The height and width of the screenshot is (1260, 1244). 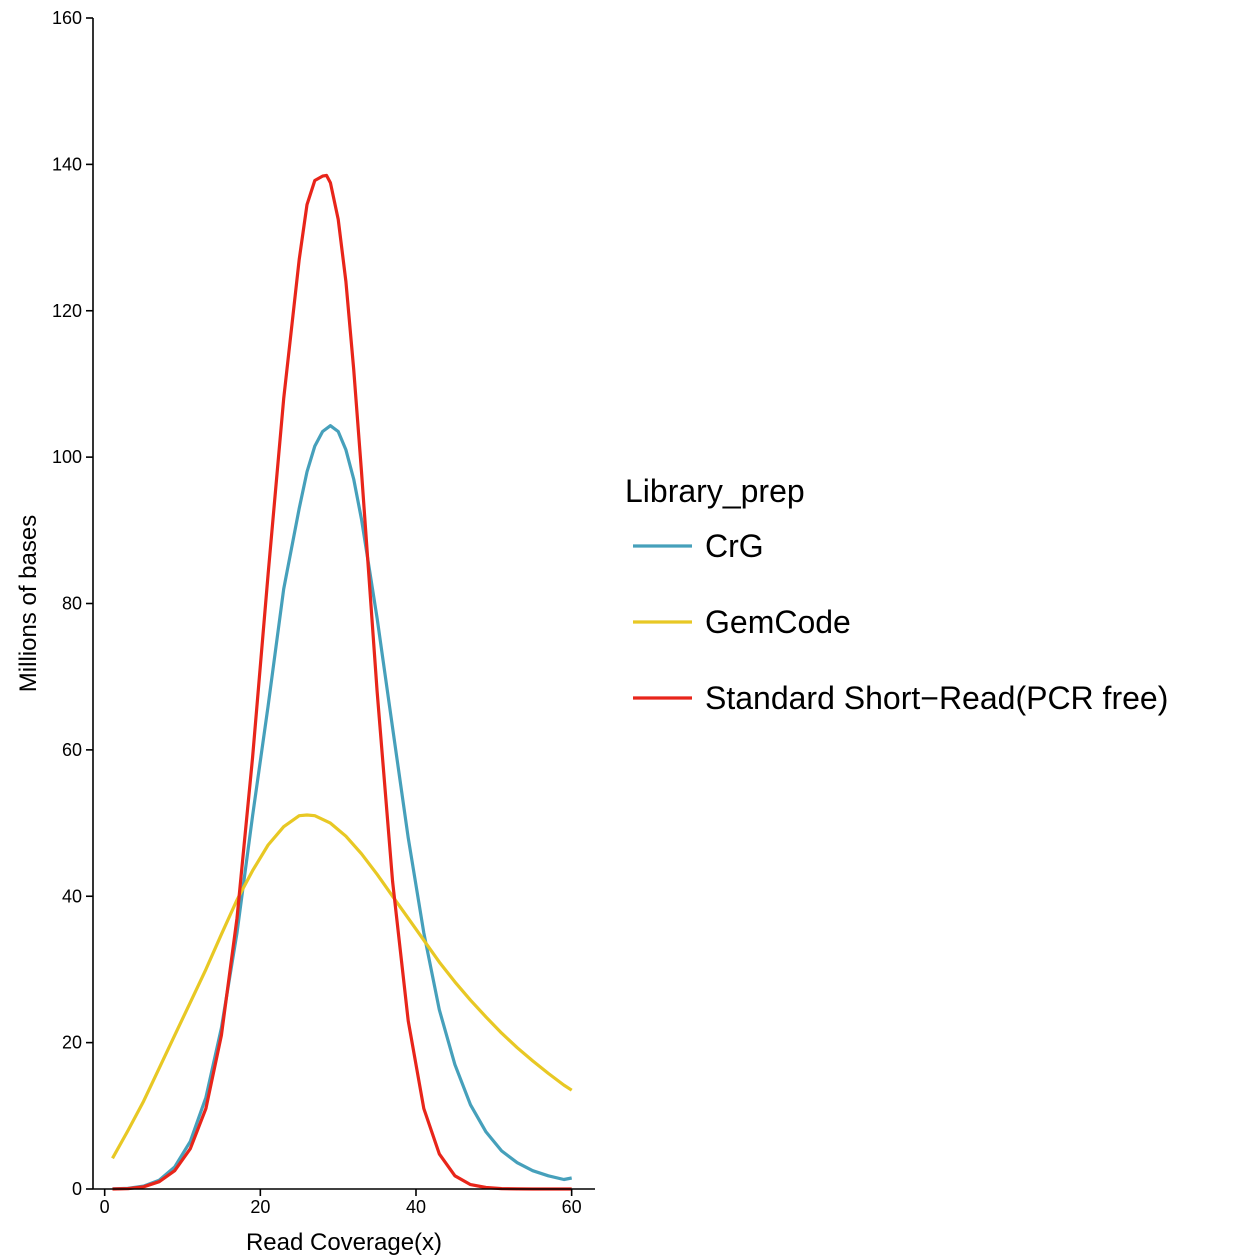 What do you see at coordinates (260, 1207) in the screenshot?
I see `x-tick-label: 20` at bounding box center [260, 1207].